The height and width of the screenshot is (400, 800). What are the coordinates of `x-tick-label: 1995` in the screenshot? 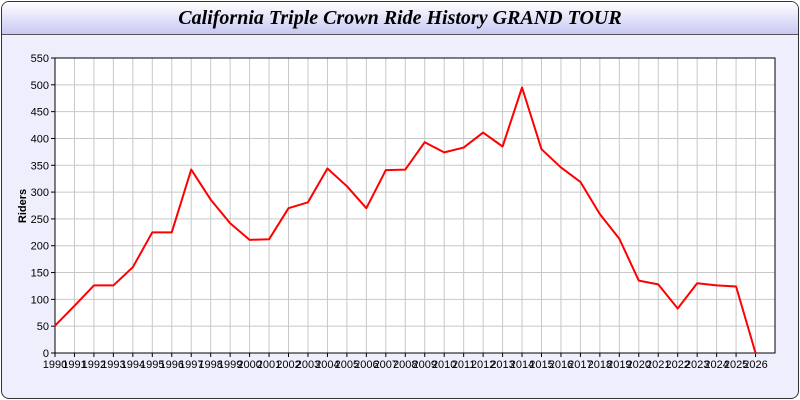 It's located at (152, 365).